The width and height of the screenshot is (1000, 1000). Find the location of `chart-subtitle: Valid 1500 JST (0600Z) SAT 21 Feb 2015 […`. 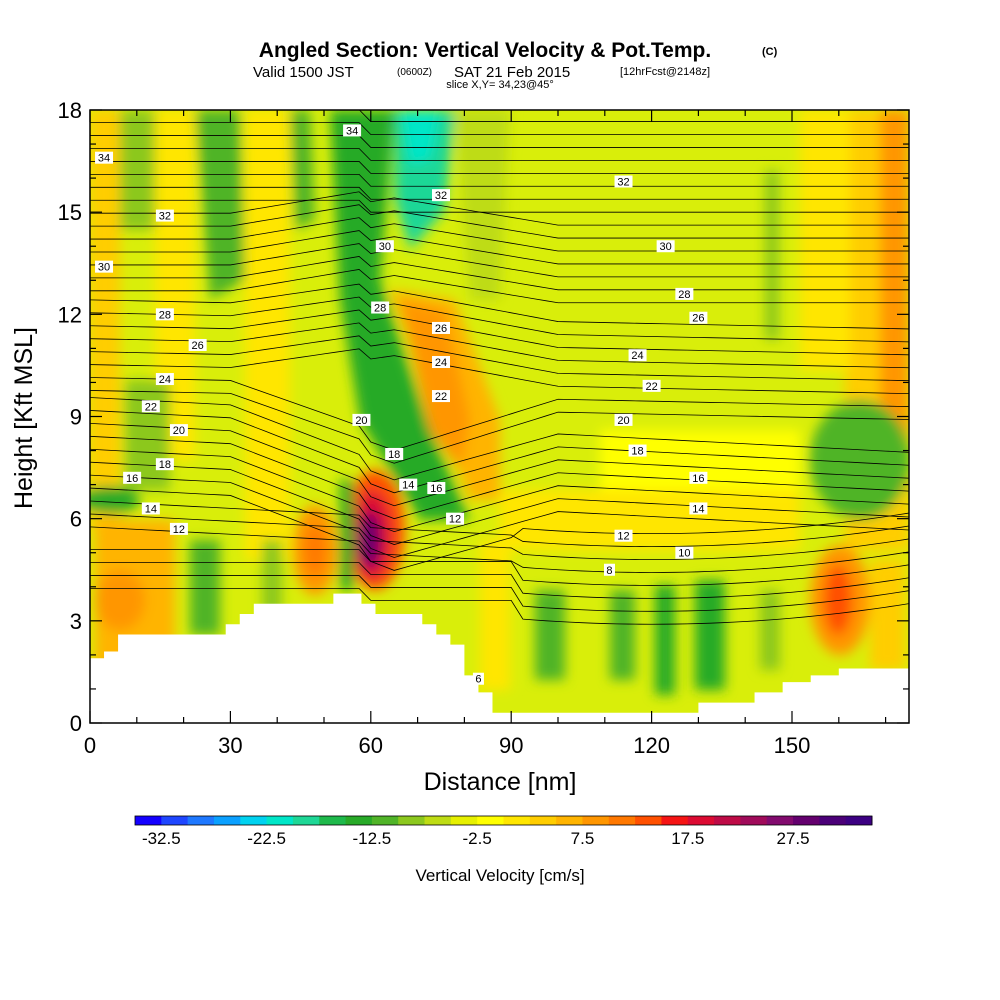

chart-subtitle: Valid 1500 JST (0600Z) SAT 21 Feb 2015 [… is located at coordinates (481, 72).